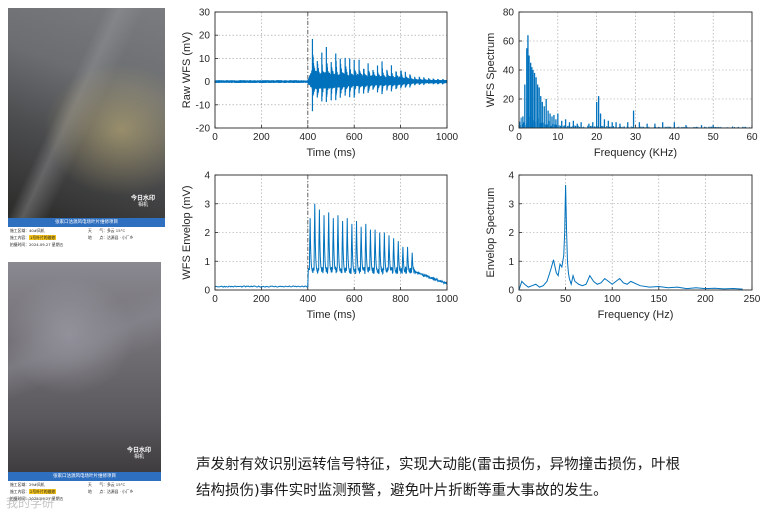 The width and height of the screenshot is (776, 517). Describe the element at coordinates (438, 465) in the screenshot. I see `caption-line-1: 声发射有效识别运转信号特征，实现大动能(雷击损伤，异物撞击损伤，叶根` at that location.